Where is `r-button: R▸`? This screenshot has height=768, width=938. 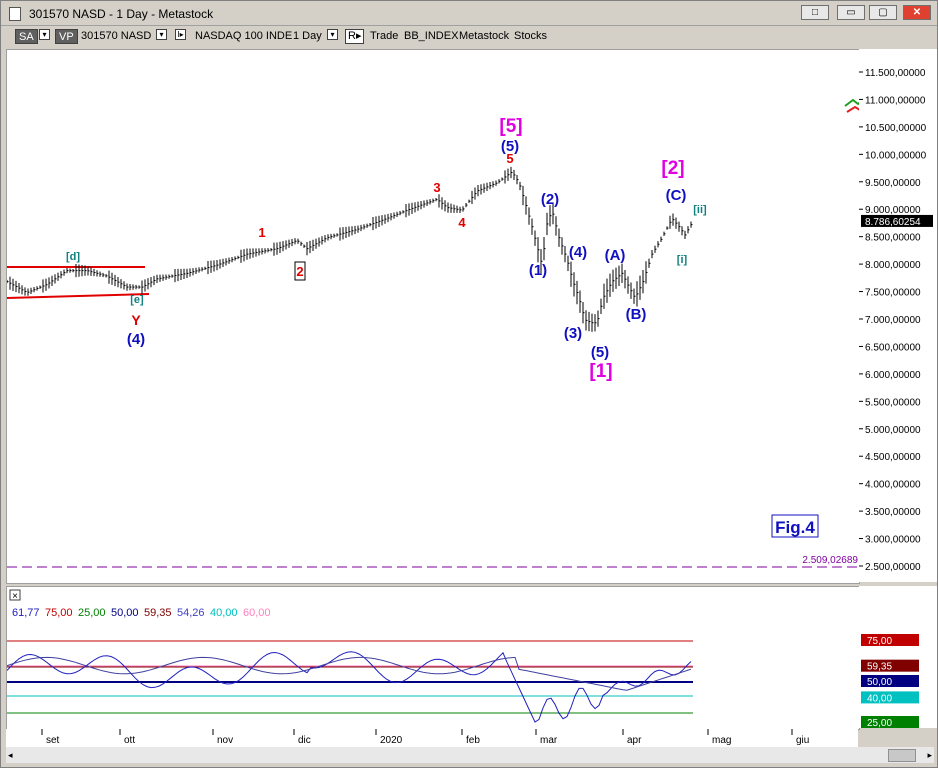 r-button: R▸ is located at coordinates (355, 36).